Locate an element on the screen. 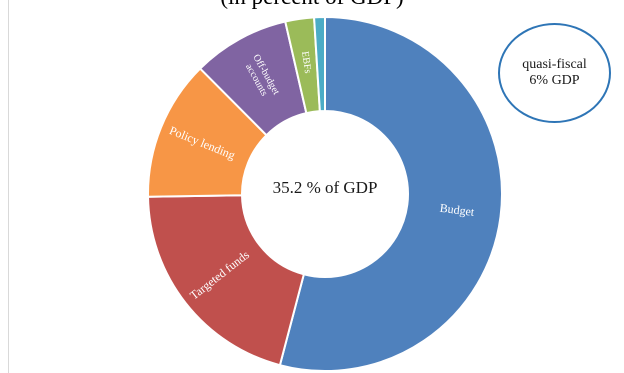  donut-slice-label-ebfs: EBFs is located at coordinates (306, 63).